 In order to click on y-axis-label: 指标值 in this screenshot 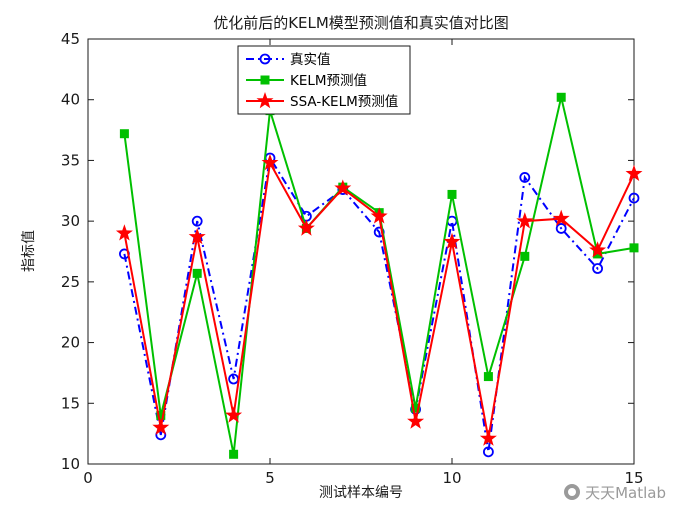, I will do `click(29, 251)`.